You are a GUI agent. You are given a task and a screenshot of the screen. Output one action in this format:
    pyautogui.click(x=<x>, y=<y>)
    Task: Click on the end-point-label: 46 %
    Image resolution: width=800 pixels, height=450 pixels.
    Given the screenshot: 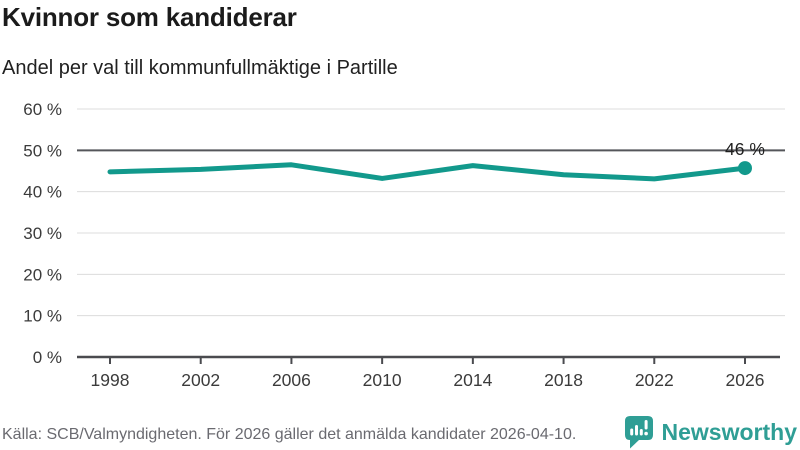 What is the action you would take?
    pyautogui.click(x=745, y=149)
    